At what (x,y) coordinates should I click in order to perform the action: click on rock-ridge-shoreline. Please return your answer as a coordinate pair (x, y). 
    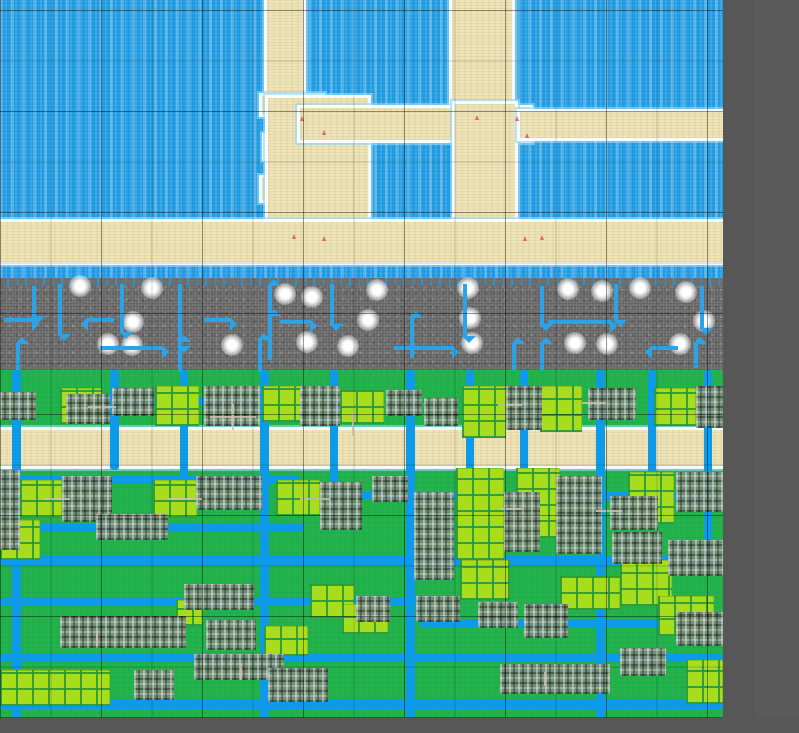
    Looking at the image, I should click on (361, 282).